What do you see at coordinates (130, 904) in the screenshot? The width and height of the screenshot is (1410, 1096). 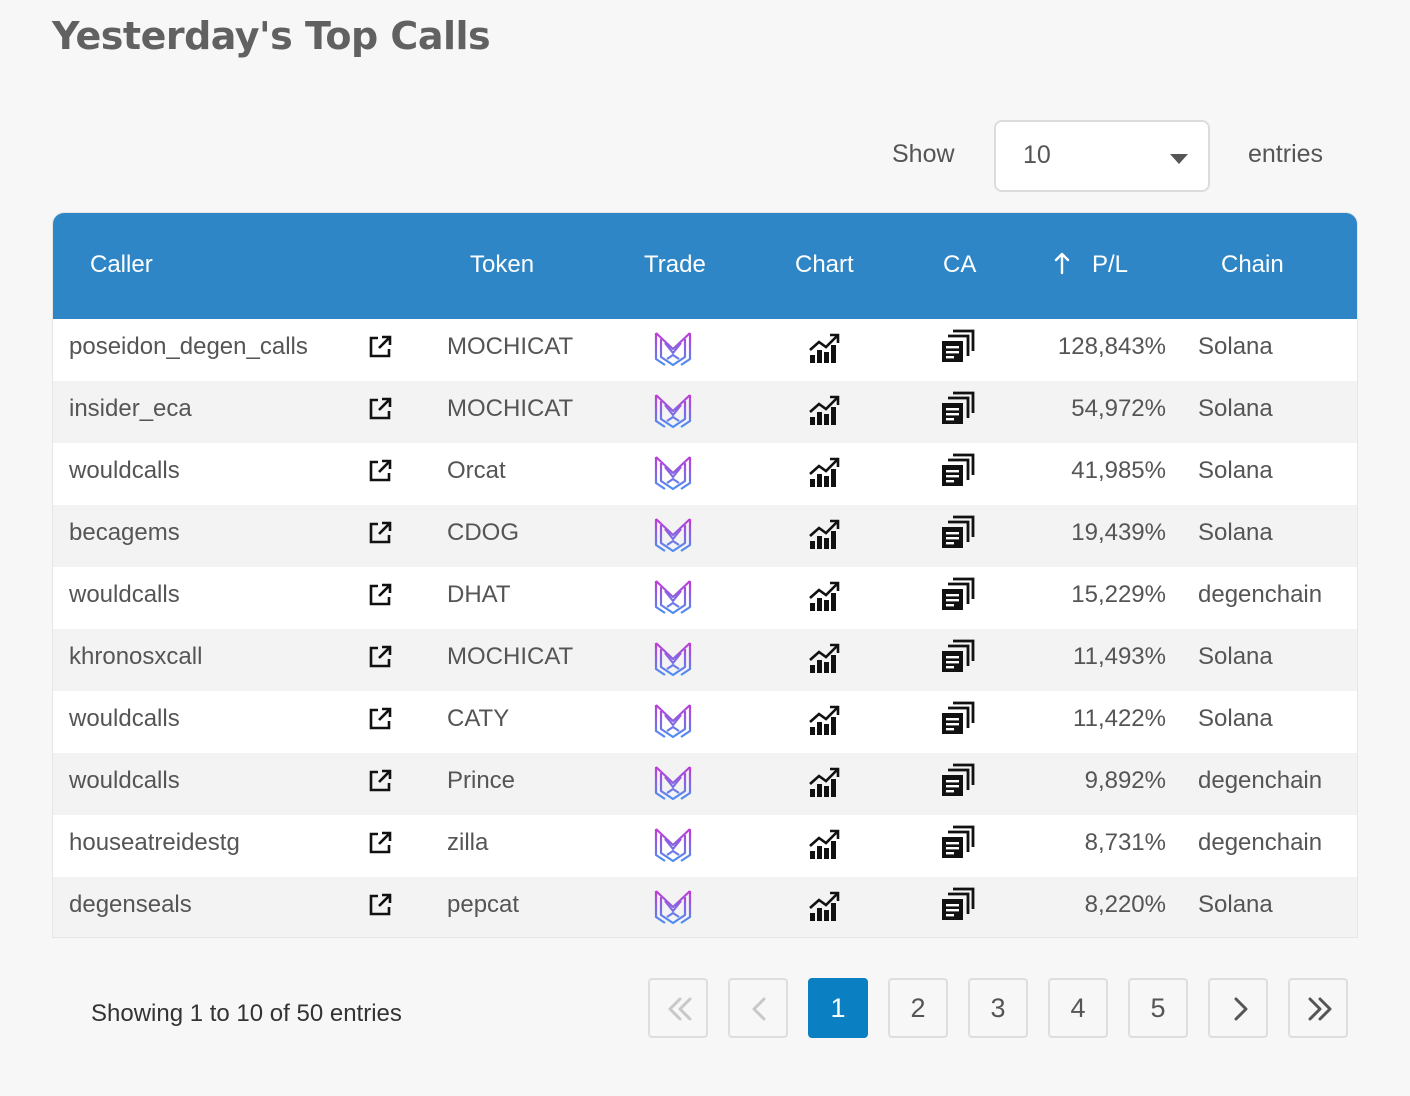 I see `caller-name: degenseals` at bounding box center [130, 904].